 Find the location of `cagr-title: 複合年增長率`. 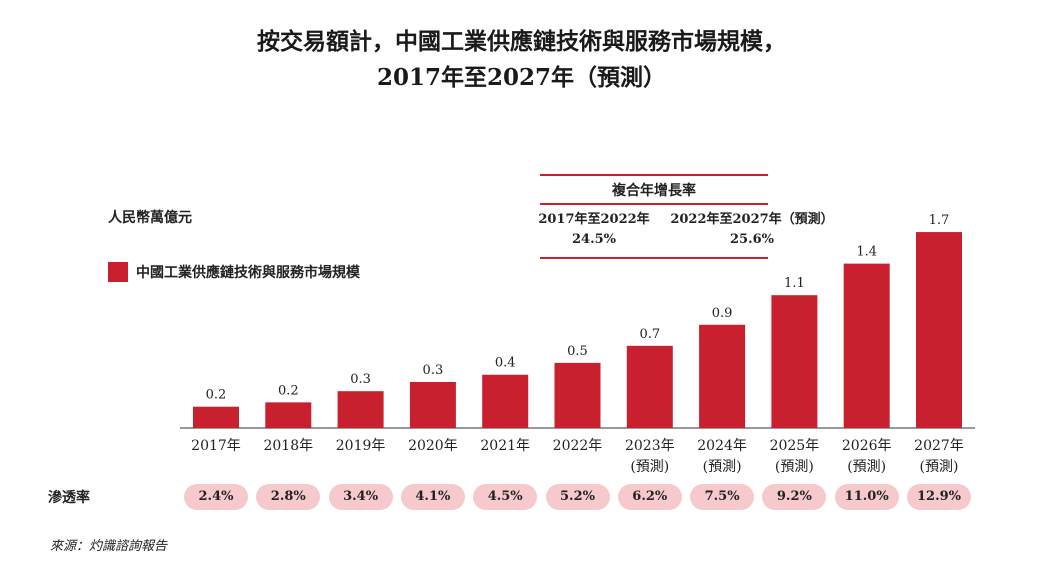

cagr-title: 複合年增長率 is located at coordinates (654, 191).